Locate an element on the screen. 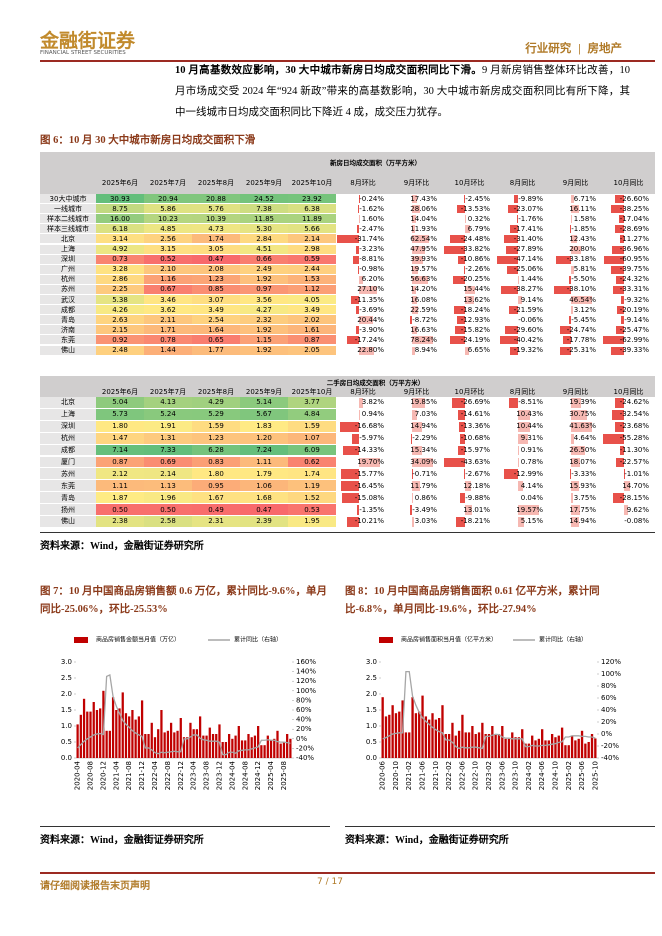  logo: 金融街证券 is located at coordinates (88, 41).